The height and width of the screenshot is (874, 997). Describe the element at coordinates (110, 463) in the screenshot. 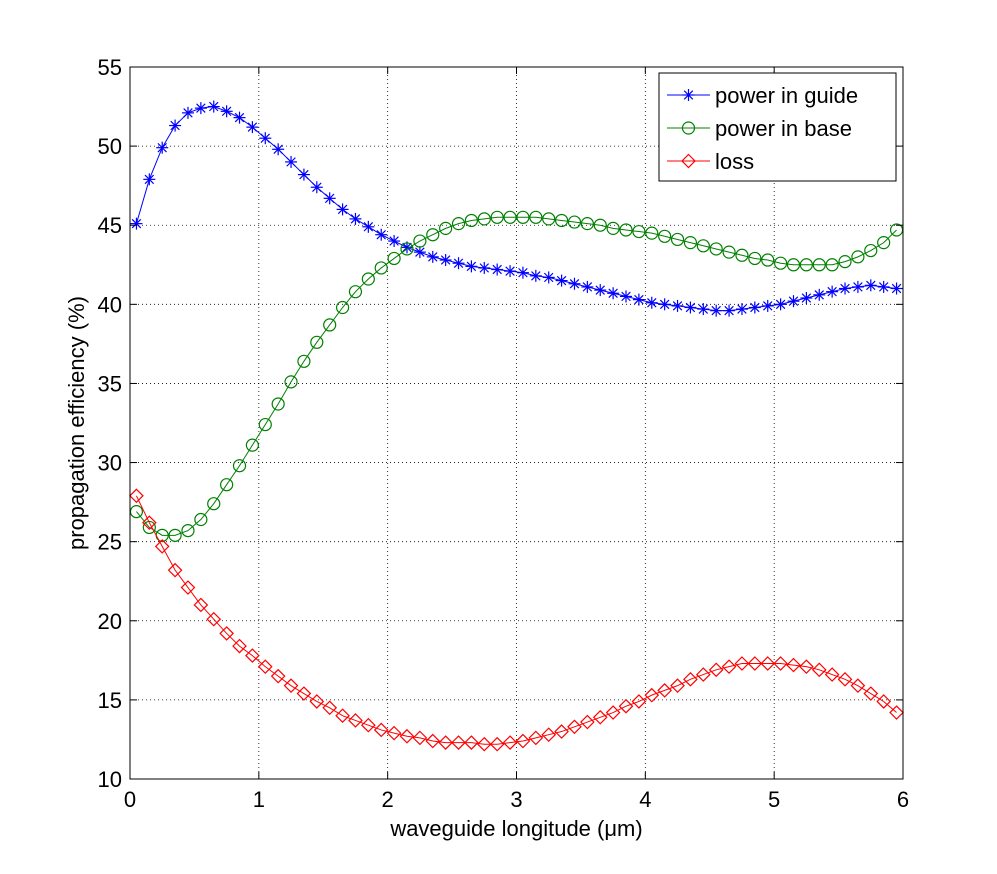

I see `y-tick-label: 30` at that location.